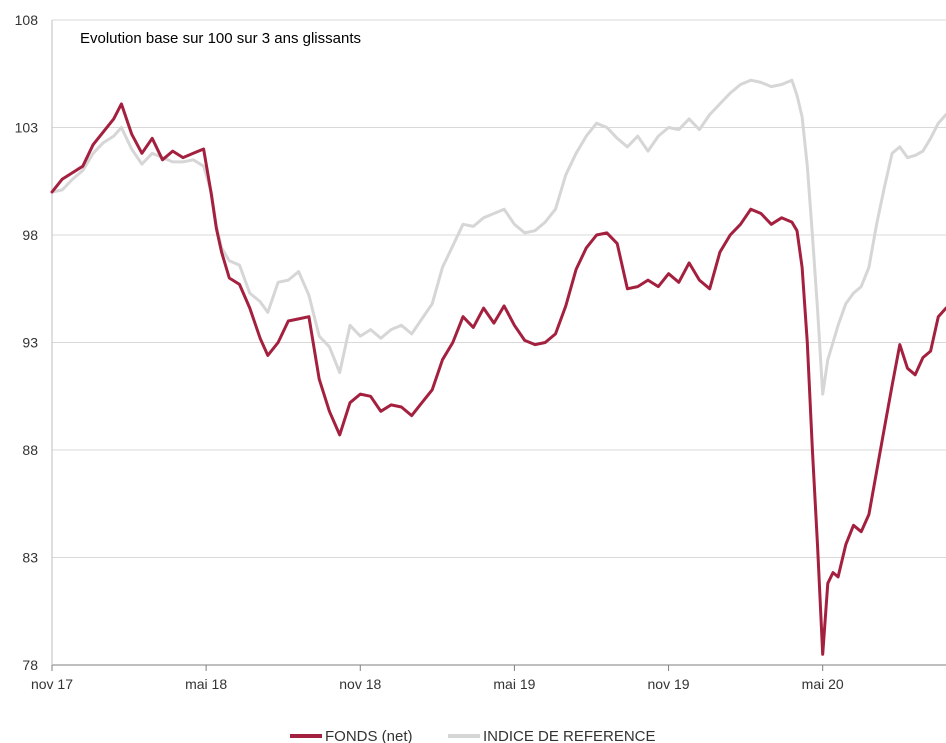 The image size is (946, 743). What do you see at coordinates (369, 735) in the screenshot?
I see `legend-label: FONDS (net)` at bounding box center [369, 735].